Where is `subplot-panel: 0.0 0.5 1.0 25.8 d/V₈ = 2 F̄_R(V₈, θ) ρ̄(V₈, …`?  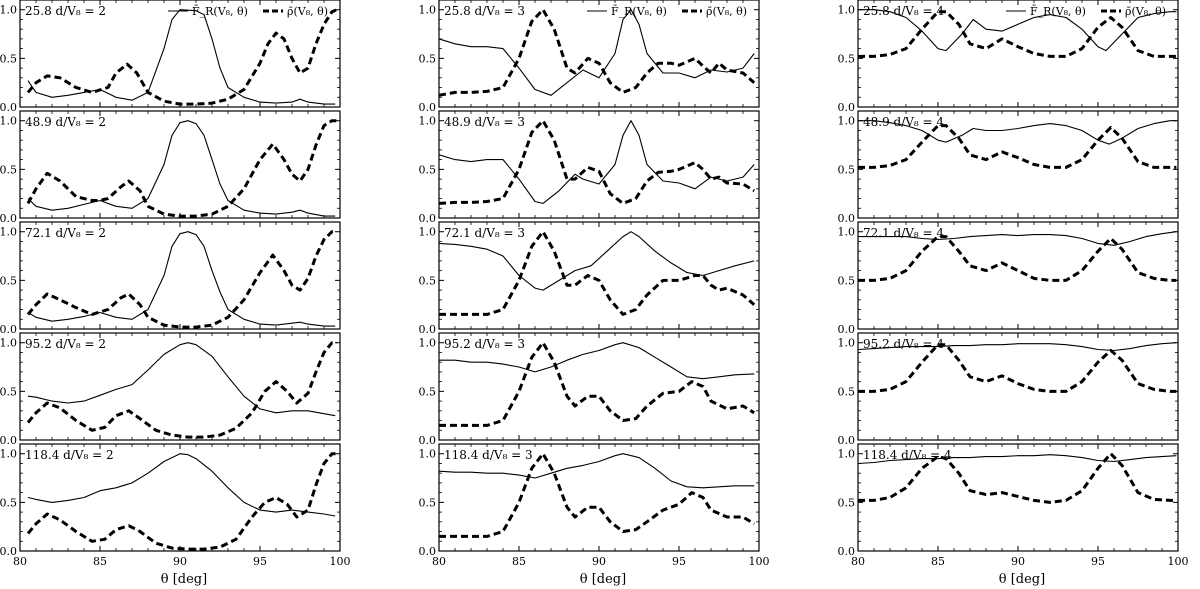 subplot-panel: 0.0 0.5 1.0 25.8 d/V₈ = 2 F̄_R(V₈, θ) ρ̄(V₈, … is located at coordinates (170, 57).